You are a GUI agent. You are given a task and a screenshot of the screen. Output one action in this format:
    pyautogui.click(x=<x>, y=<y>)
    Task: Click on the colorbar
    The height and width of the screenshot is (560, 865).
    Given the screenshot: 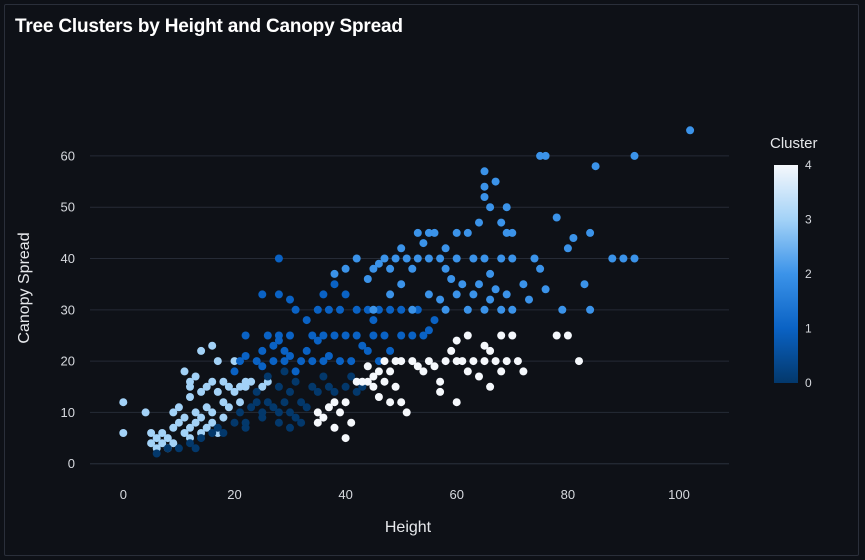 What is the action you would take?
    pyautogui.click(x=786, y=274)
    